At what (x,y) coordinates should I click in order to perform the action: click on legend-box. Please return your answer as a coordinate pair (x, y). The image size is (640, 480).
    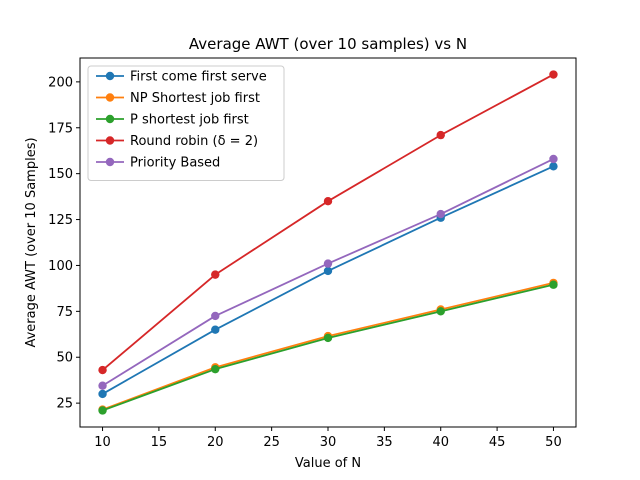
    Looking at the image, I should click on (186, 123).